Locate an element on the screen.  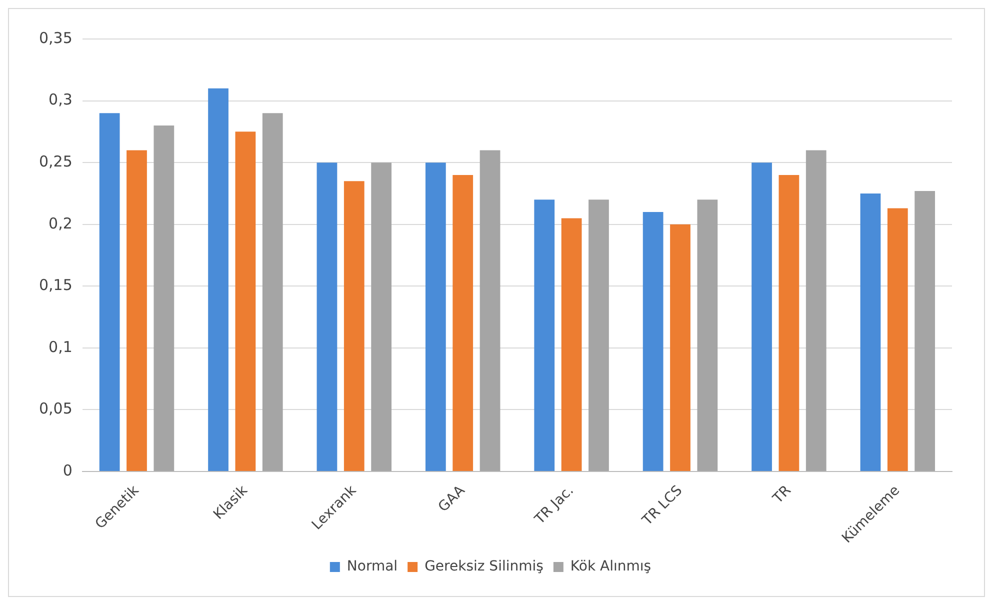
y-tick-label: 0,1 is located at coordinates (60, 347).